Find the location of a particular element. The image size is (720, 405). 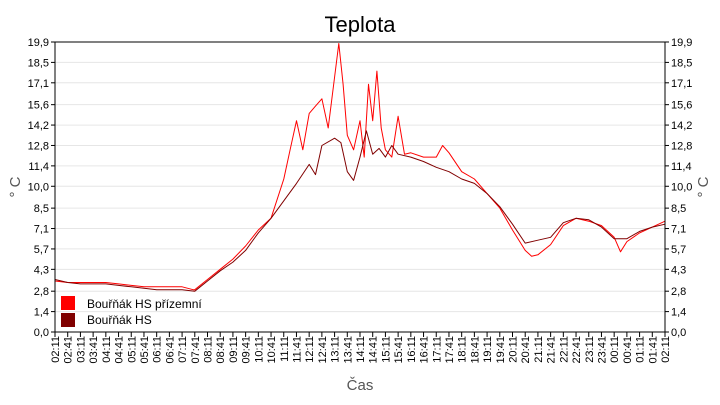

x-tick-label: 18:11 is located at coordinates (463, 349).